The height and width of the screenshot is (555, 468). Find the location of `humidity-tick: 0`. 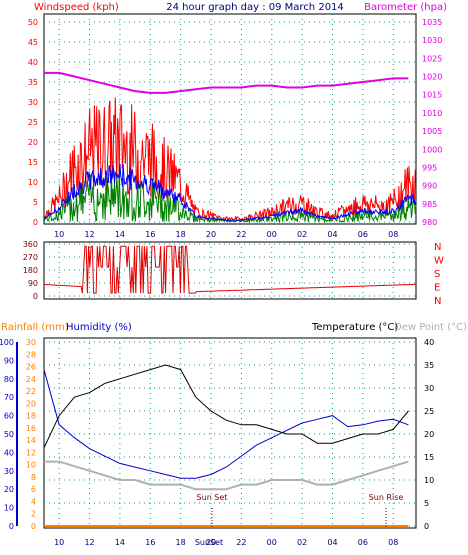

humidity-tick: 0 is located at coordinates (11, 526).